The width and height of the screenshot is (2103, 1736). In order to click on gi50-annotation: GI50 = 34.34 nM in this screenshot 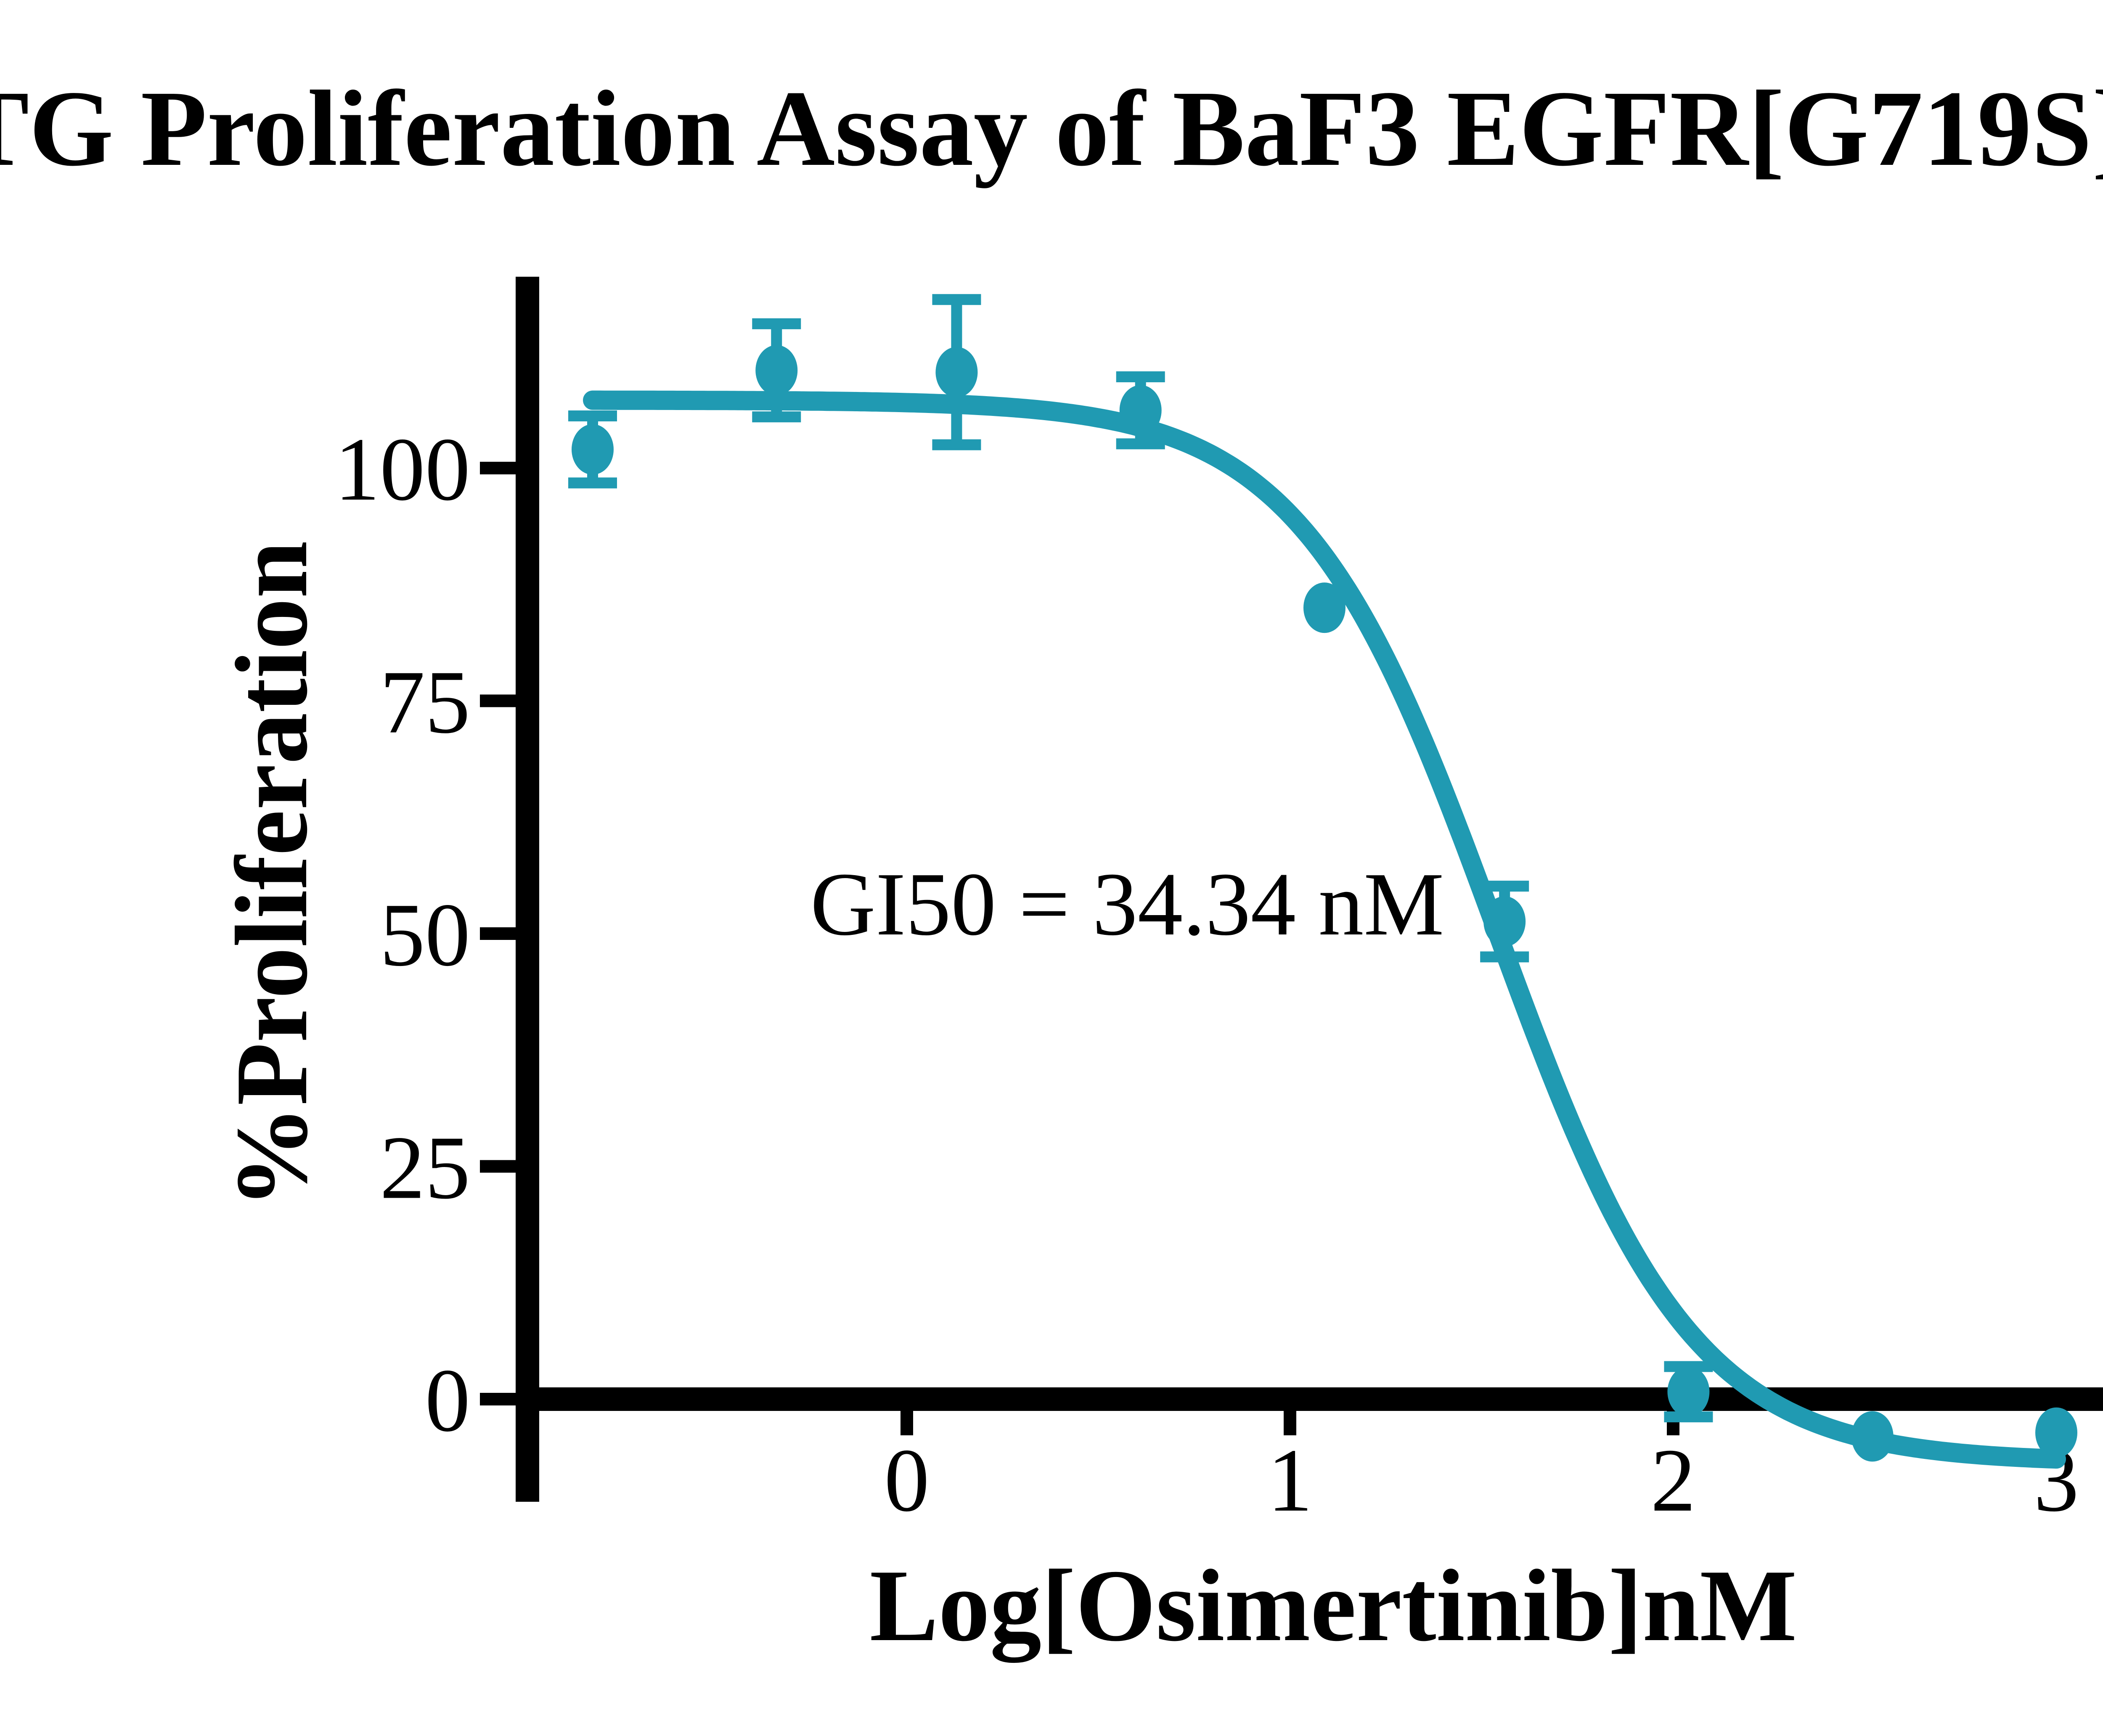, I will do `click(1127, 904)`.